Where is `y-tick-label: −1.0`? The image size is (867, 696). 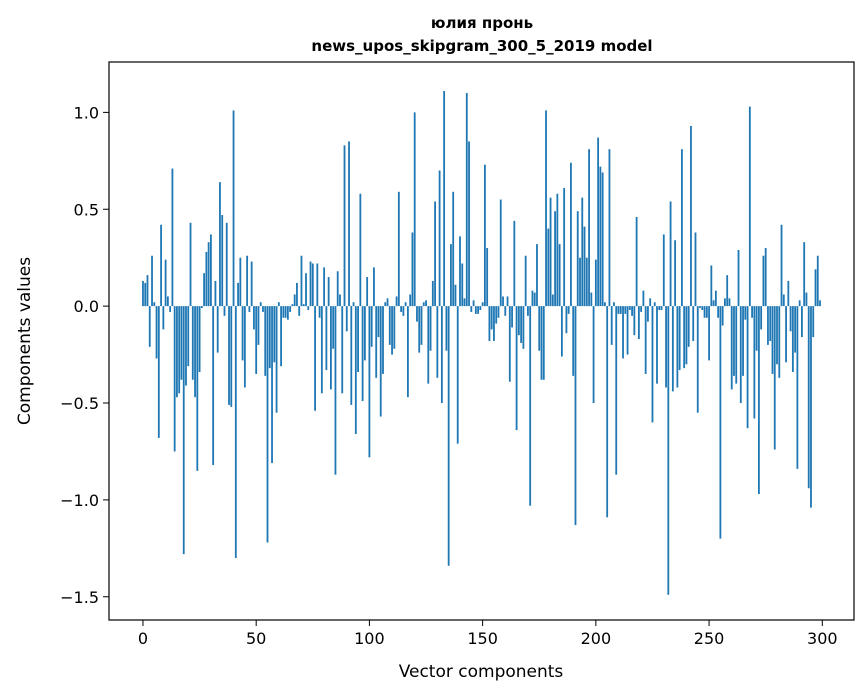 y-tick-label: −1.0 is located at coordinates (79, 500).